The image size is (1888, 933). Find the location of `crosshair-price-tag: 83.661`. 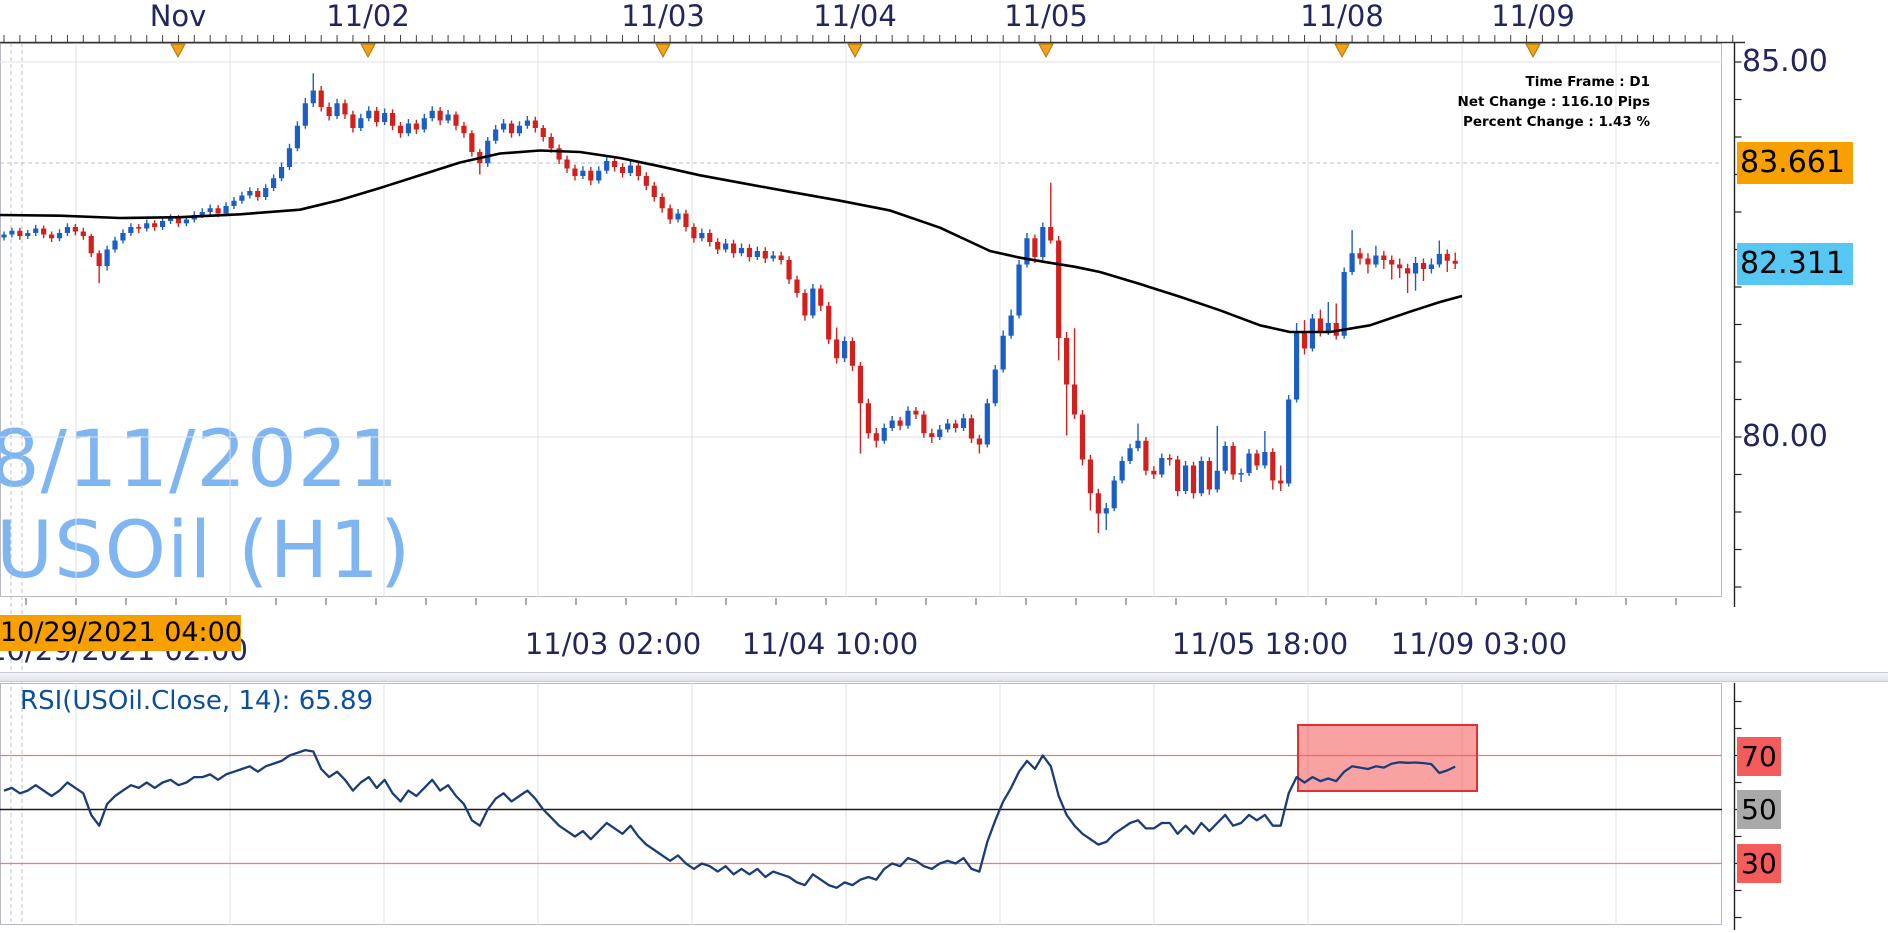

crosshair-price-tag: 83.661 is located at coordinates (1795, 163).